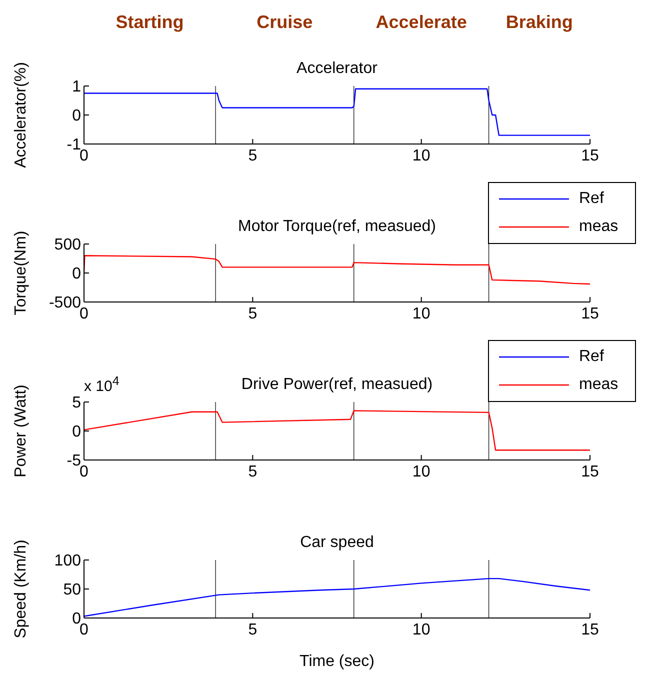  I want to click on chart-title: Drive Power(ref, measued), so click(337, 384).